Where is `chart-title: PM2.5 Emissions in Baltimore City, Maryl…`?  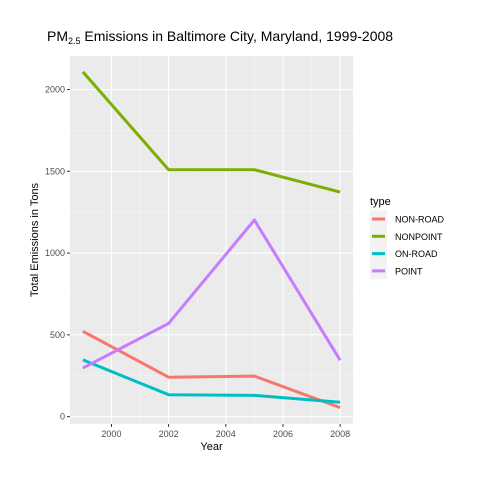 chart-title: PM2.5 Emissions in Baltimore City, Maryl… is located at coordinates (220, 37).